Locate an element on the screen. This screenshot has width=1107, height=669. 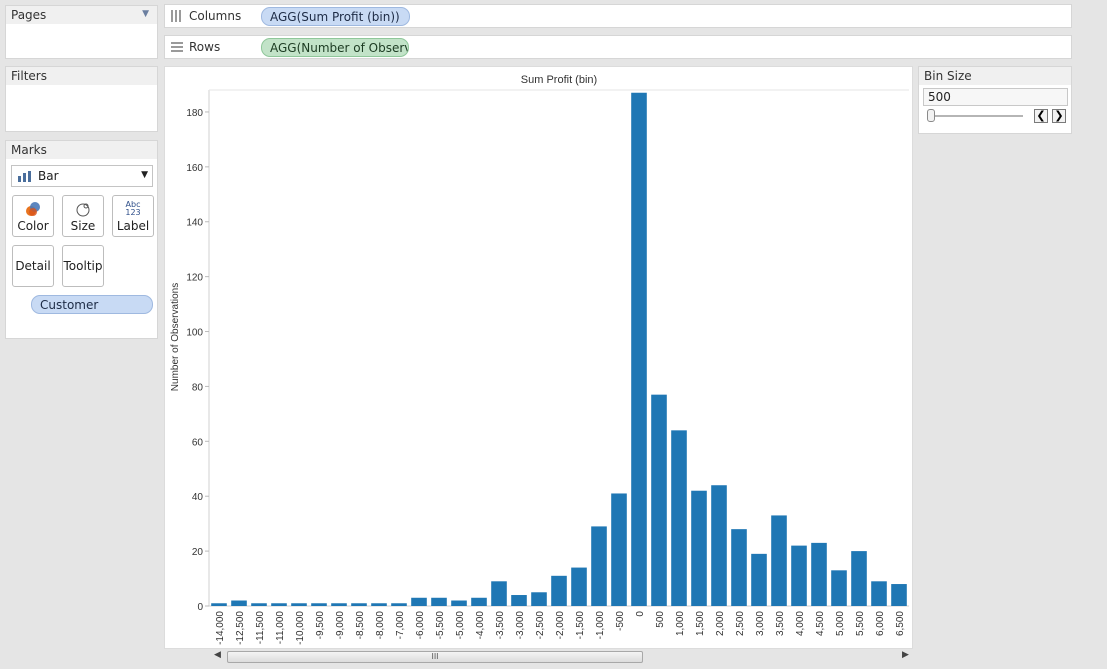
tooltip-label: Tooltip is located at coordinates (83, 266).